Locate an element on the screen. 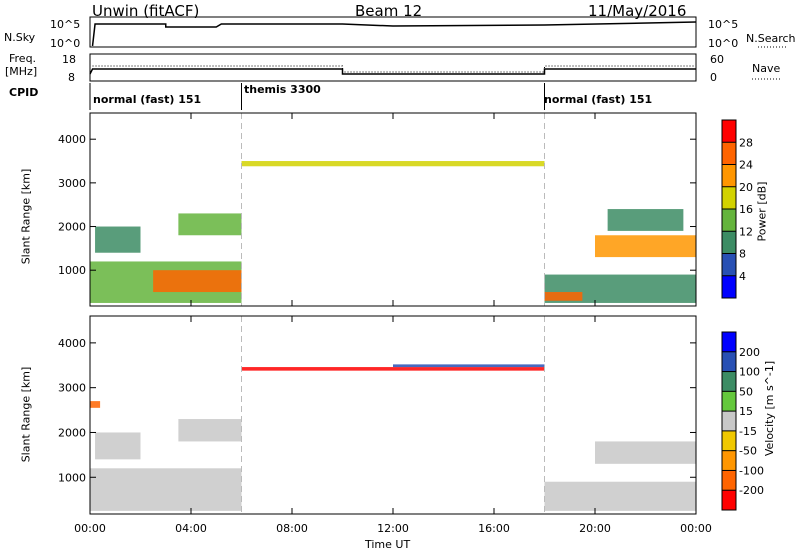  velocity-colorbar-tick-label: -15 is located at coordinates (748, 431).